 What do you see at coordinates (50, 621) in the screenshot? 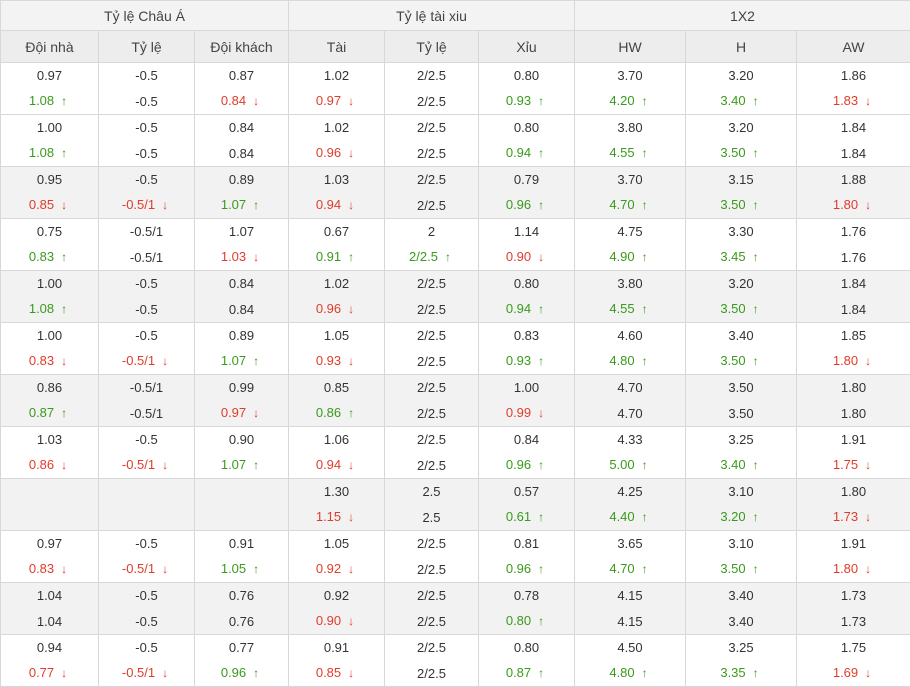
I see `live-home-cell: 1.04` at bounding box center [50, 621].